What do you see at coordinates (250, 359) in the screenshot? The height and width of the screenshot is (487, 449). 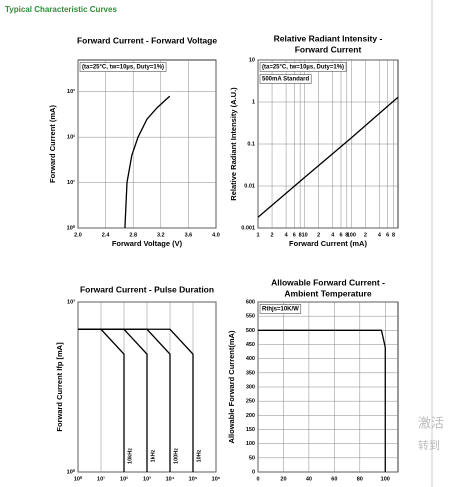 I see `y-tick-label: 400` at bounding box center [250, 359].